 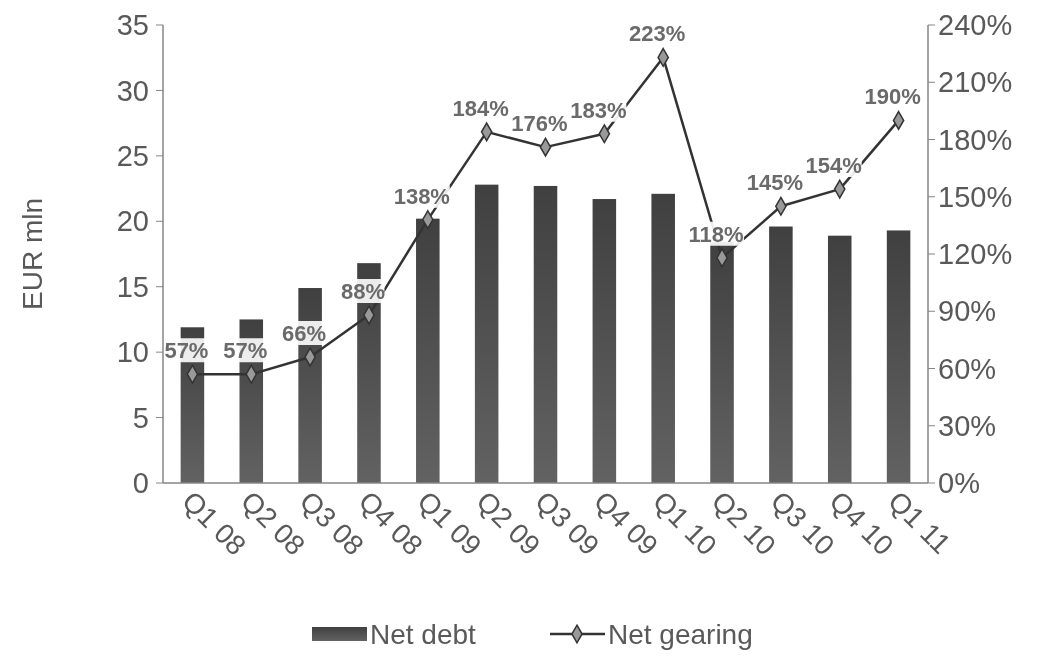 What do you see at coordinates (775, 183) in the screenshot?
I see `data-label: 145%` at bounding box center [775, 183].